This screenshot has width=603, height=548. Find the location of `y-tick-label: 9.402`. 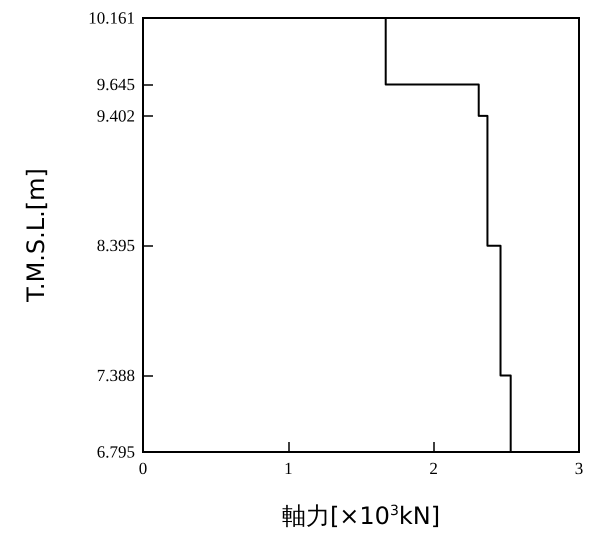

y-tick-label: 9.402 is located at coordinates (115, 116).